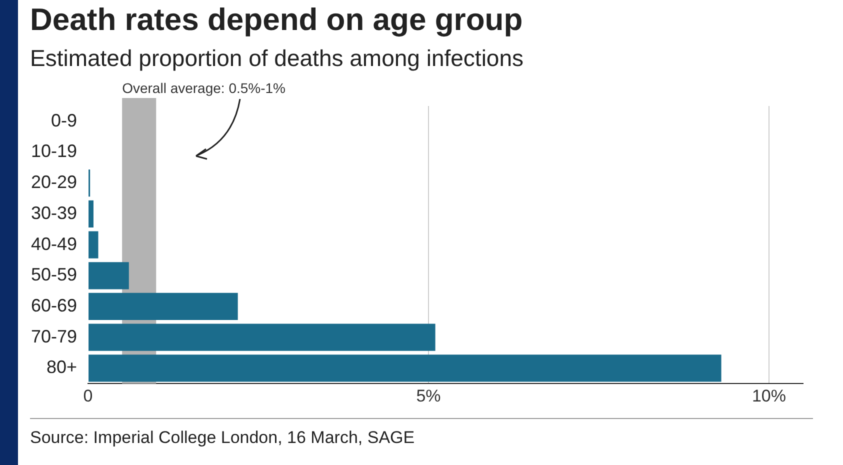 Image resolution: width=843 pixels, height=465 pixels. What do you see at coordinates (54, 182) in the screenshot?
I see `y-tick-label: 20-29` at bounding box center [54, 182].